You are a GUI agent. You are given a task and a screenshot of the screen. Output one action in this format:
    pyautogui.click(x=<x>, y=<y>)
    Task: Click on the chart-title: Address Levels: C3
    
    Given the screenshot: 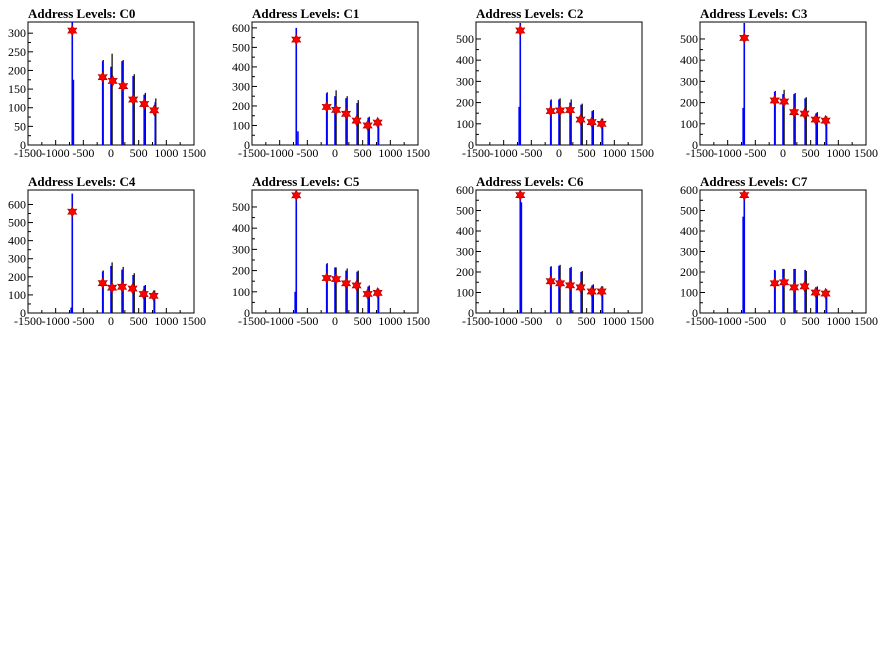 What is the action you would take?
    pyautogui.click(x=754, y=13)
    